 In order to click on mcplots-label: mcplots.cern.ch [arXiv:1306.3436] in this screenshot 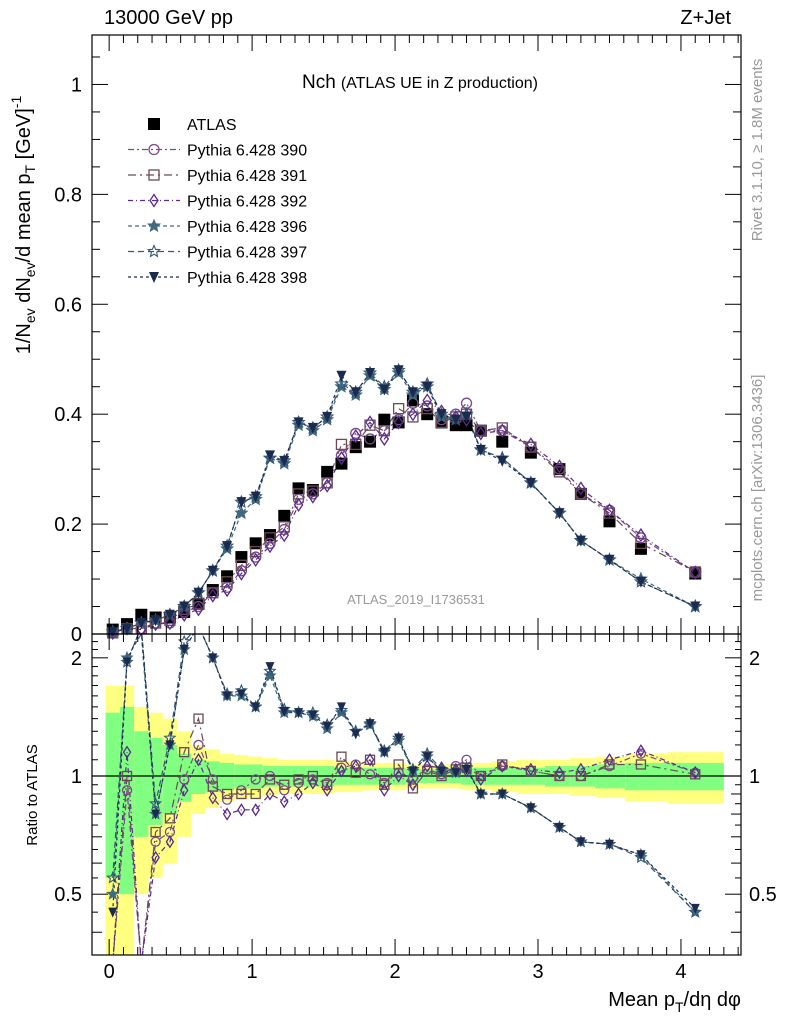, I will do `click(757, 488)`.